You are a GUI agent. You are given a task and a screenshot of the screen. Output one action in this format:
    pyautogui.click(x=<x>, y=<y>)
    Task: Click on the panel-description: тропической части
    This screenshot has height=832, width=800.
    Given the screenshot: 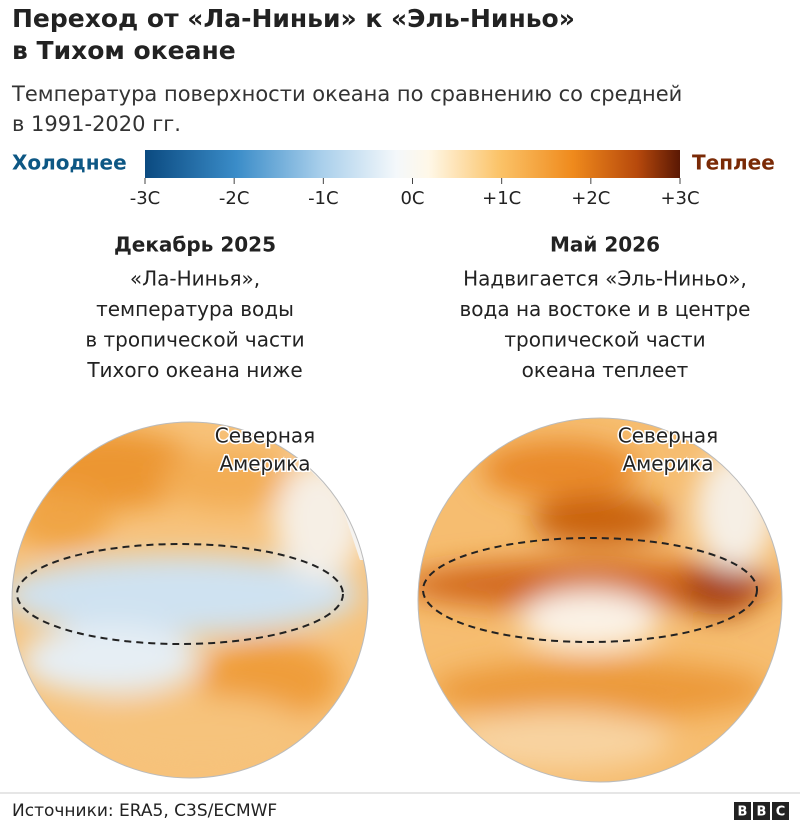 What is the action you would take?
    pyautogui.click(x=604, y=340)
    